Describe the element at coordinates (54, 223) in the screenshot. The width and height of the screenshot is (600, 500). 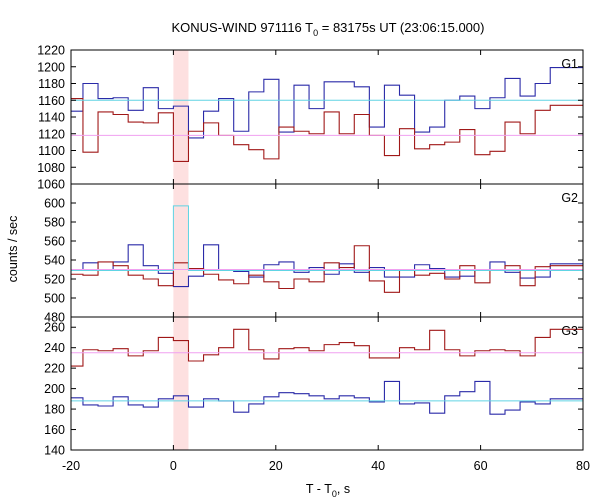
I see `y-tick-label: 580` at that location.